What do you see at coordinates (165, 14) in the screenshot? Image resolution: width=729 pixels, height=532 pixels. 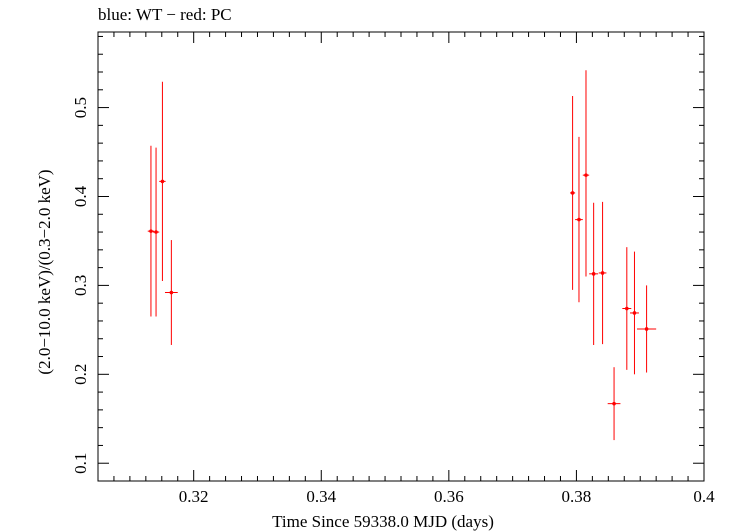 I see `chart-title: blue: WT − red: PC` at bounding box center [165, 14].